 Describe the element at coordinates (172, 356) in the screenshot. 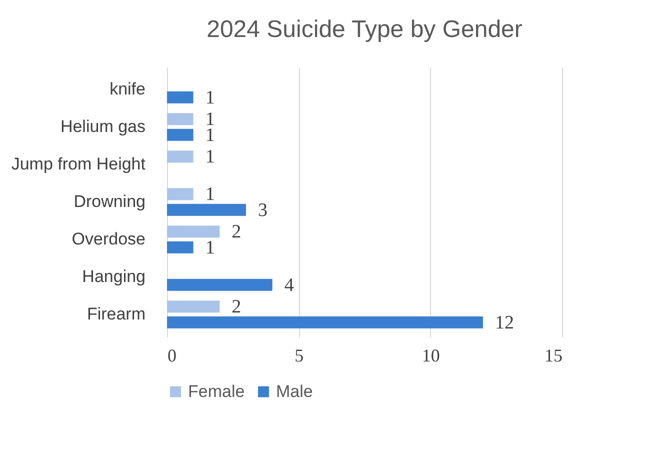

I see `x-tick-label: 0` at that location.